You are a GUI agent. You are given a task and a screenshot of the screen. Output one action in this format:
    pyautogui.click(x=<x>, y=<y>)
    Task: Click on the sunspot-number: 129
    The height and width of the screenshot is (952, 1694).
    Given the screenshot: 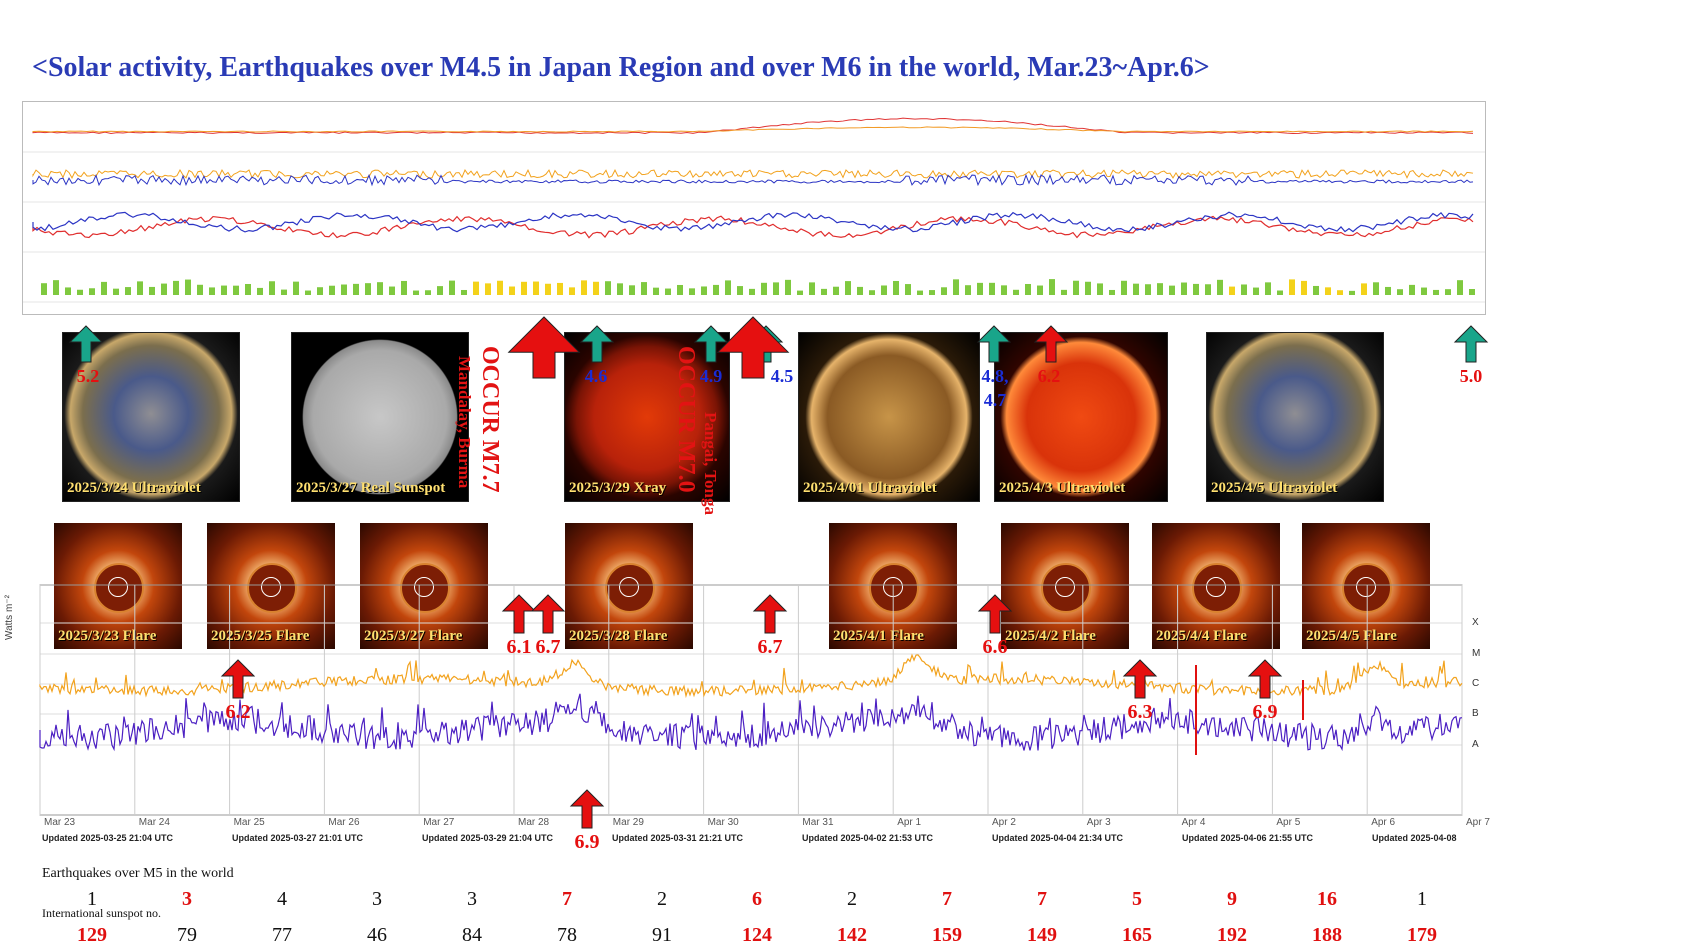 What is the action you would take?
    pyautogui.click(x=92, y=935)
    